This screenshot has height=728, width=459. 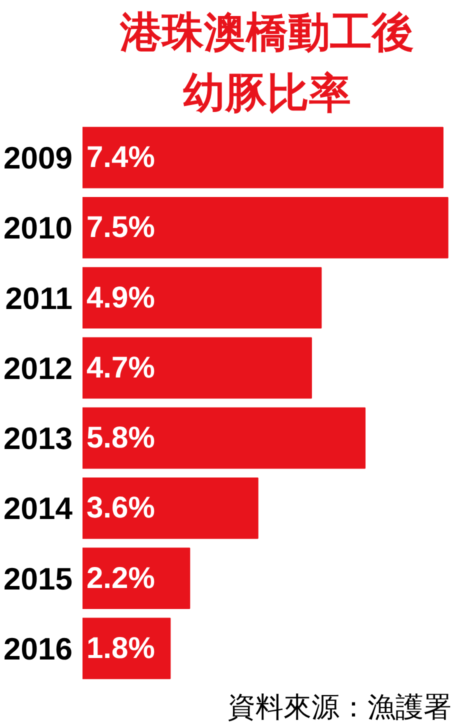 I want to click on data-label: 1.8%, so click(x=120, y=648).